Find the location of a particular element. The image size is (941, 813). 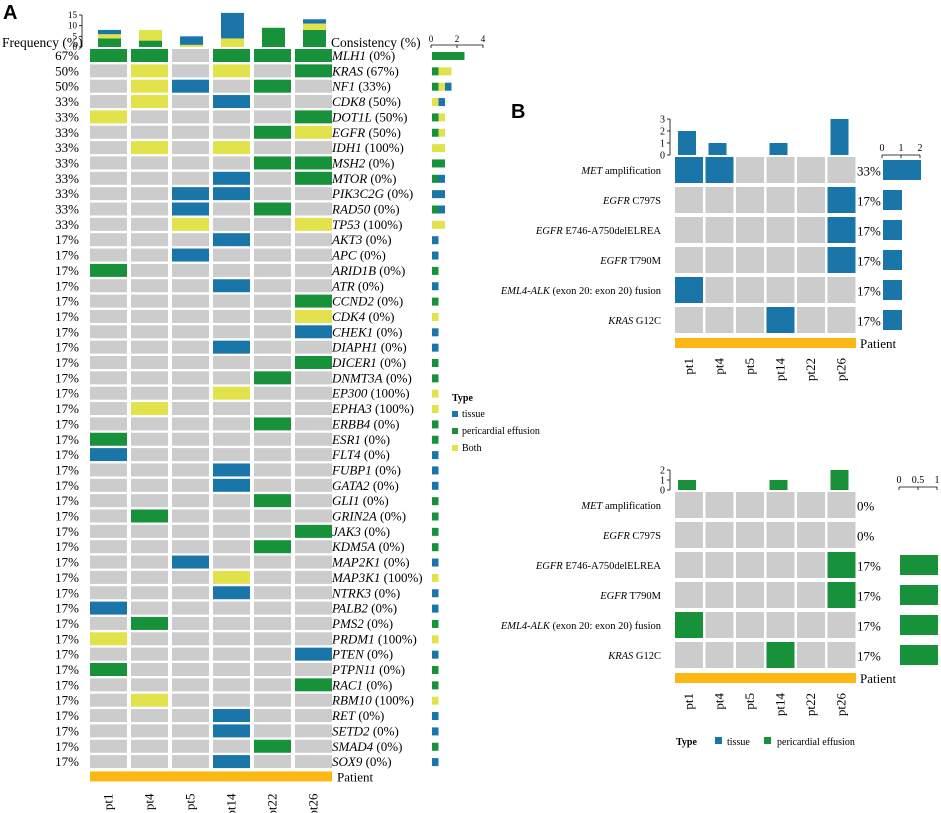

gene-name: MTOR is located at coordinates (349, 178).